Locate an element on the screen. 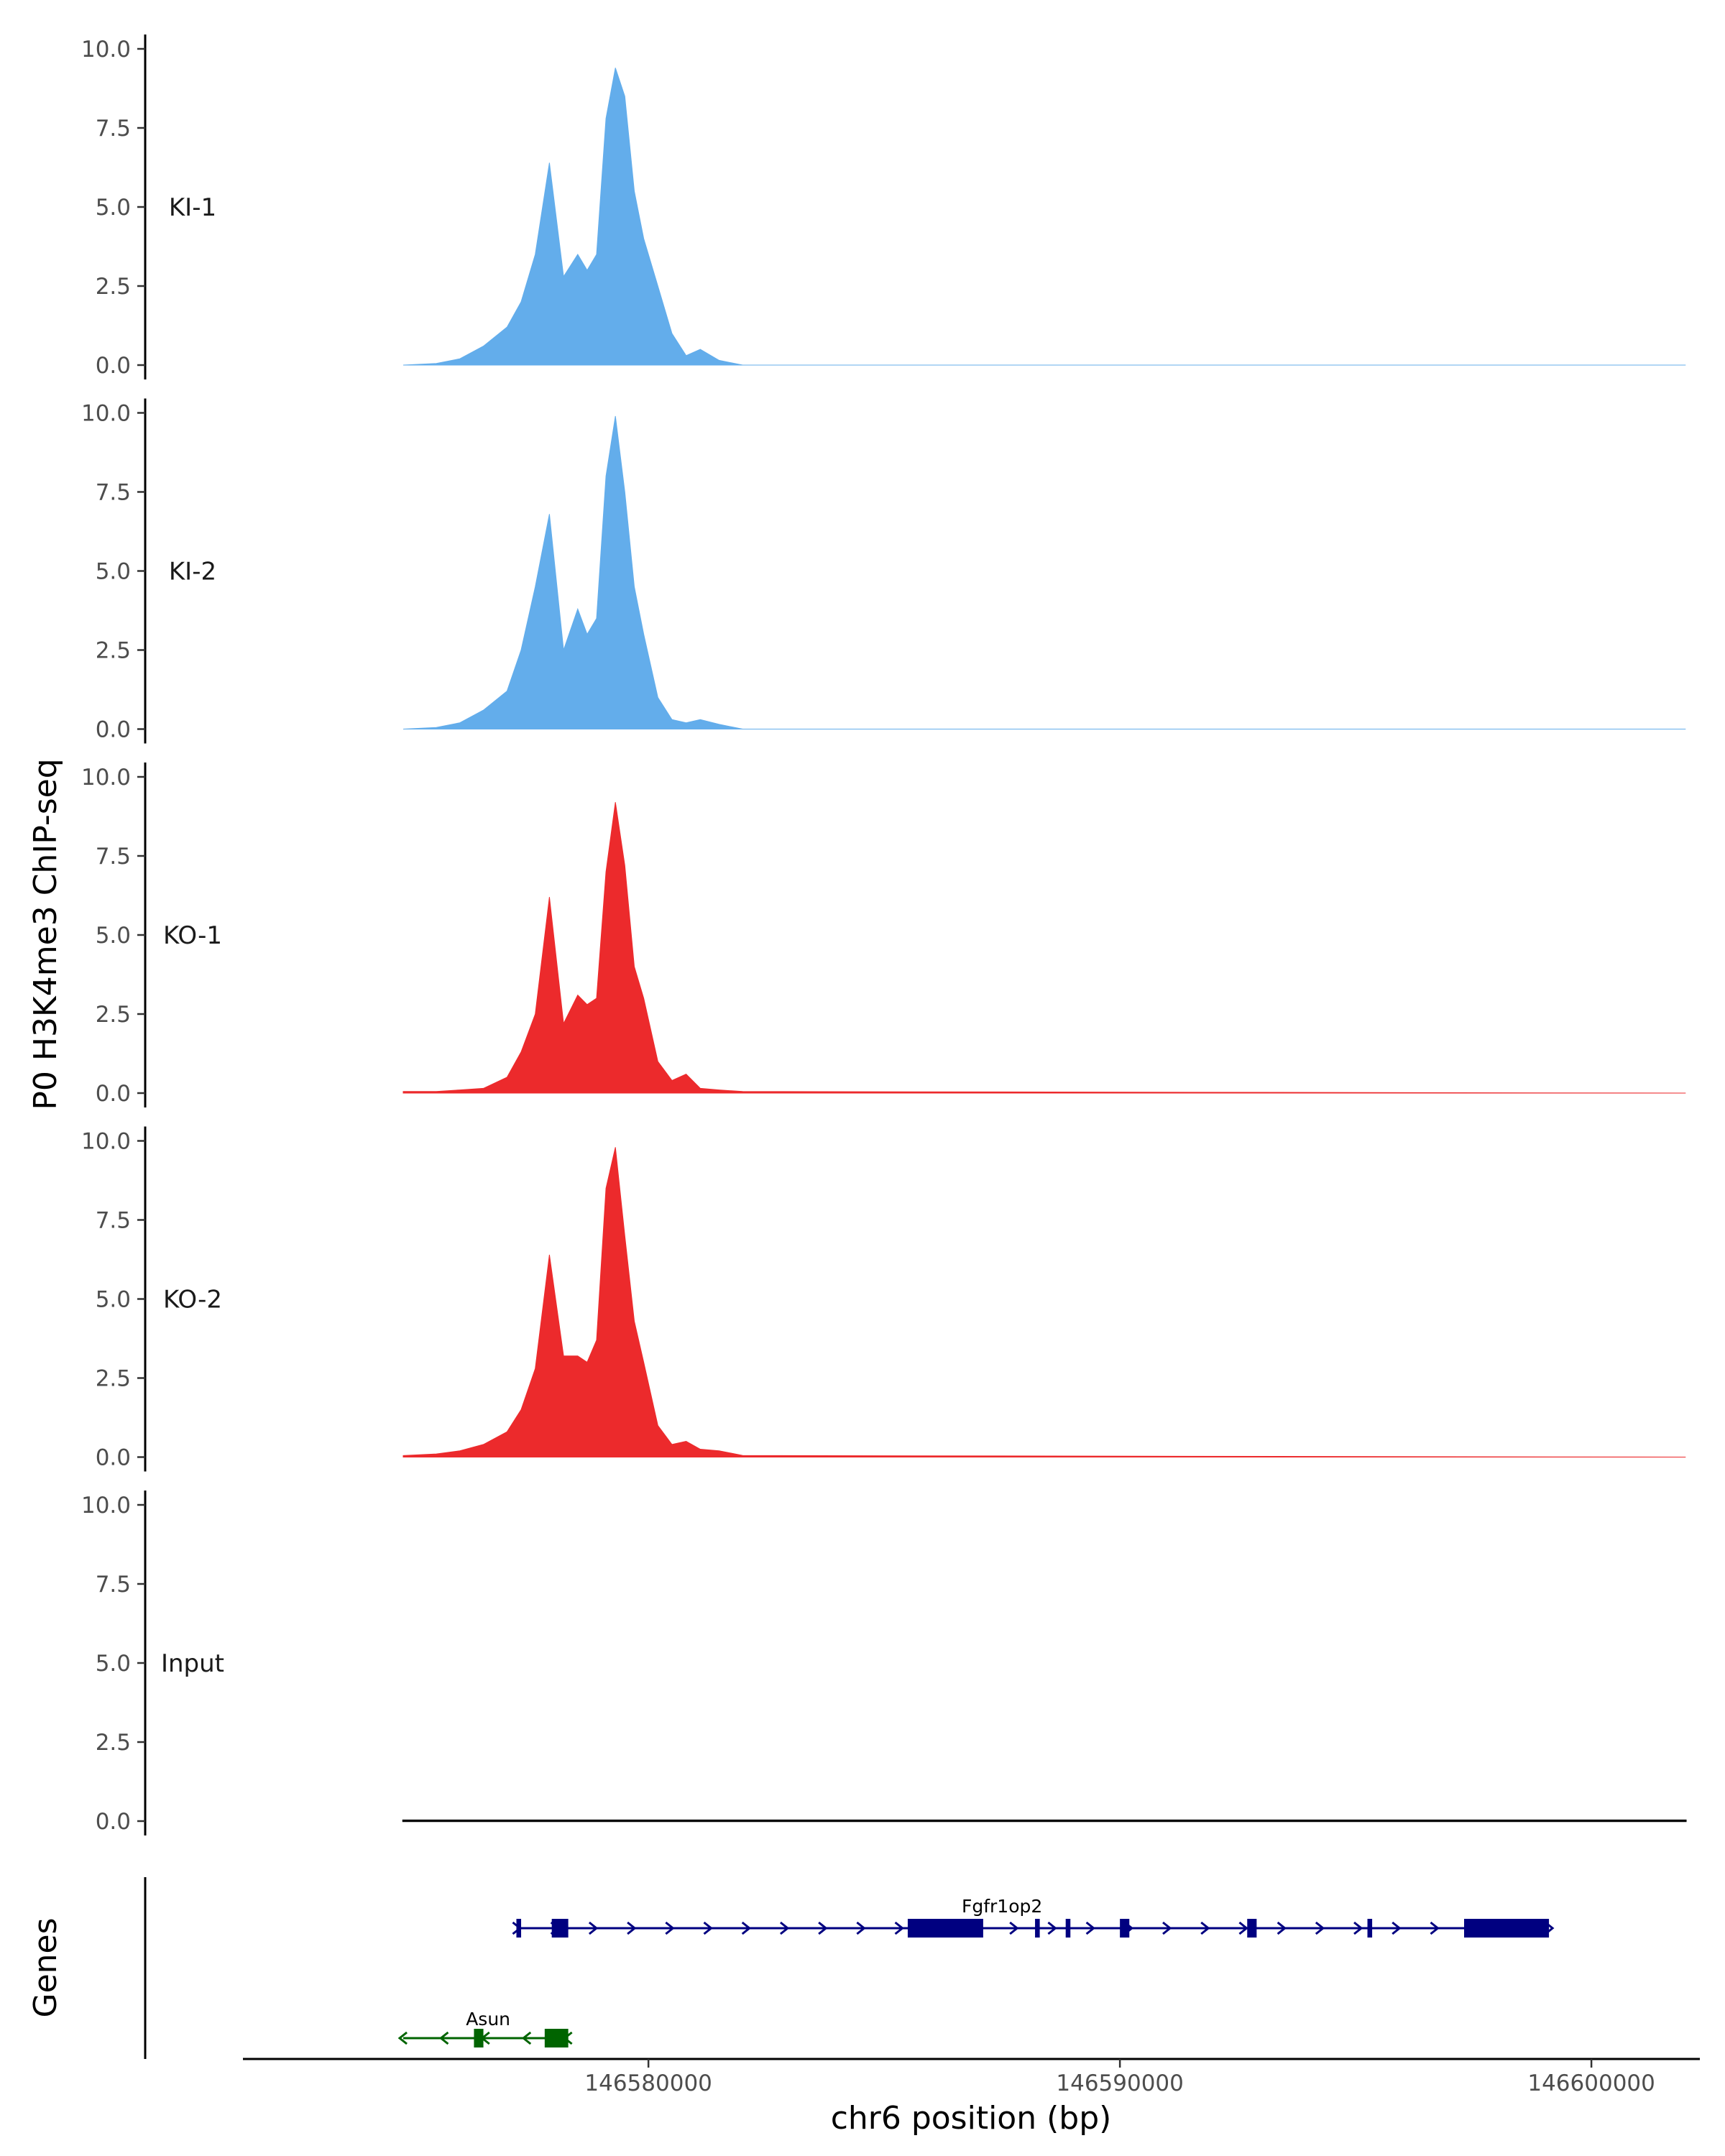 This screenshot has height=2156, width=1725. track-label-input: Input is located at coordinates (192, 1664).